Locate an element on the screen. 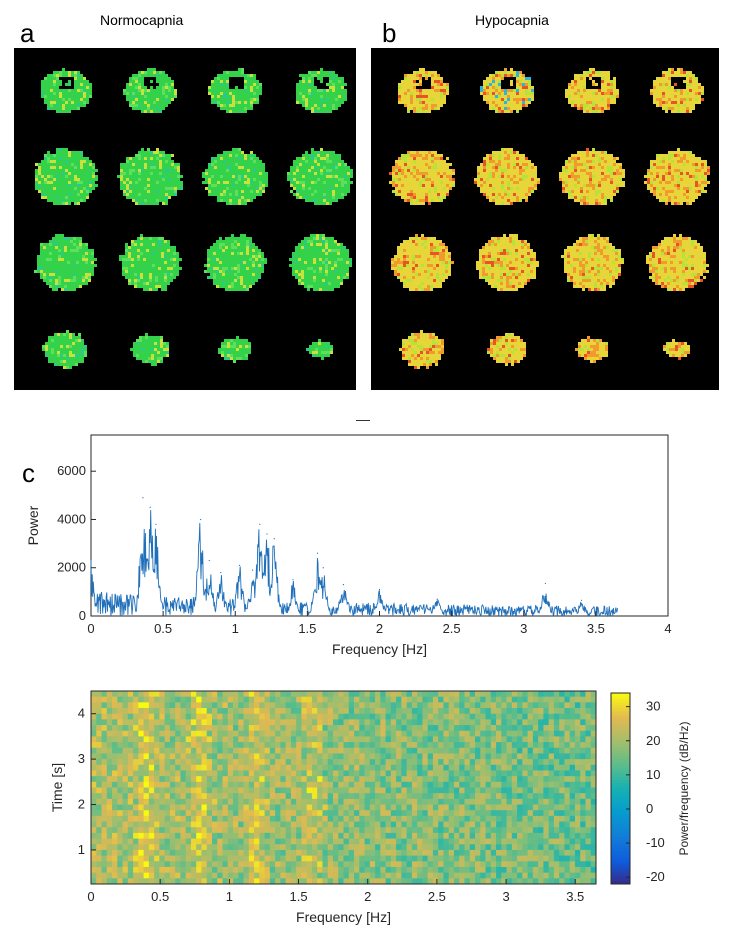  y-tick-label: 4000 is located at coordinates (71, 518).